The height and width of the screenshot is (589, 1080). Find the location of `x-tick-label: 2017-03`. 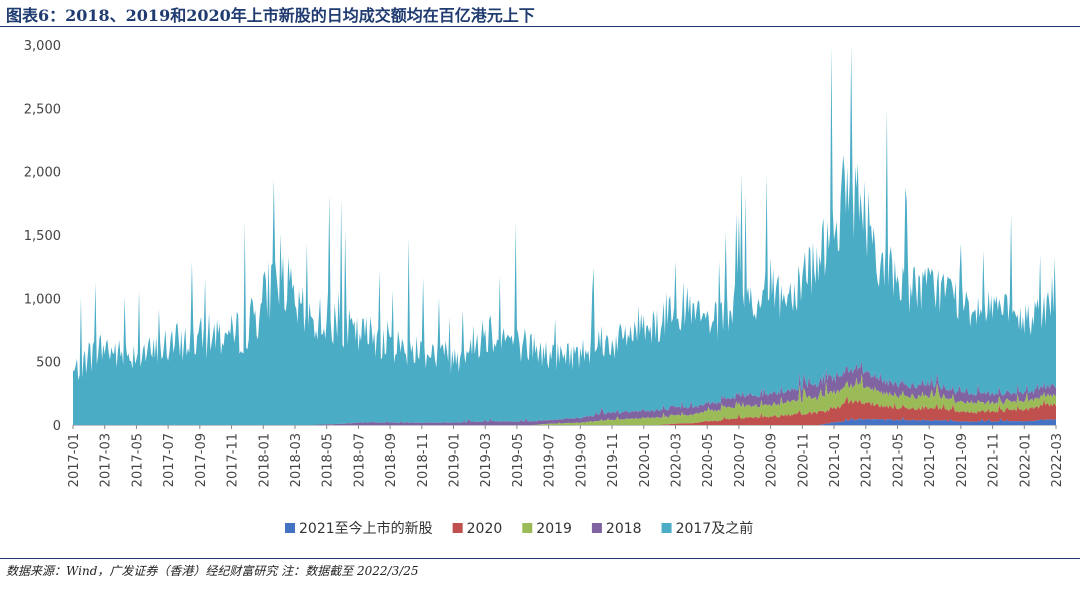

x-tick-label: 2017-03 is located at coordinates (106, 460).